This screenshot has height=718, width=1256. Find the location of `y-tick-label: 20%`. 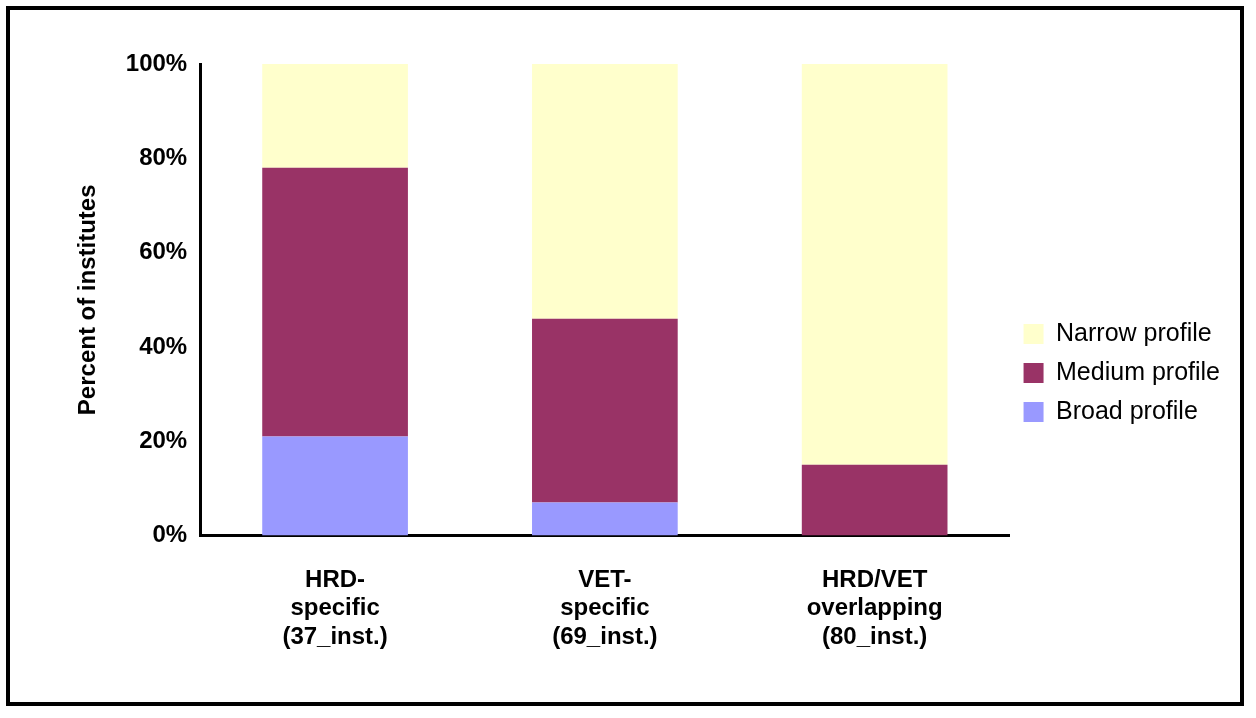

y-tick-label: 20% is located at coordinates (163, 439).